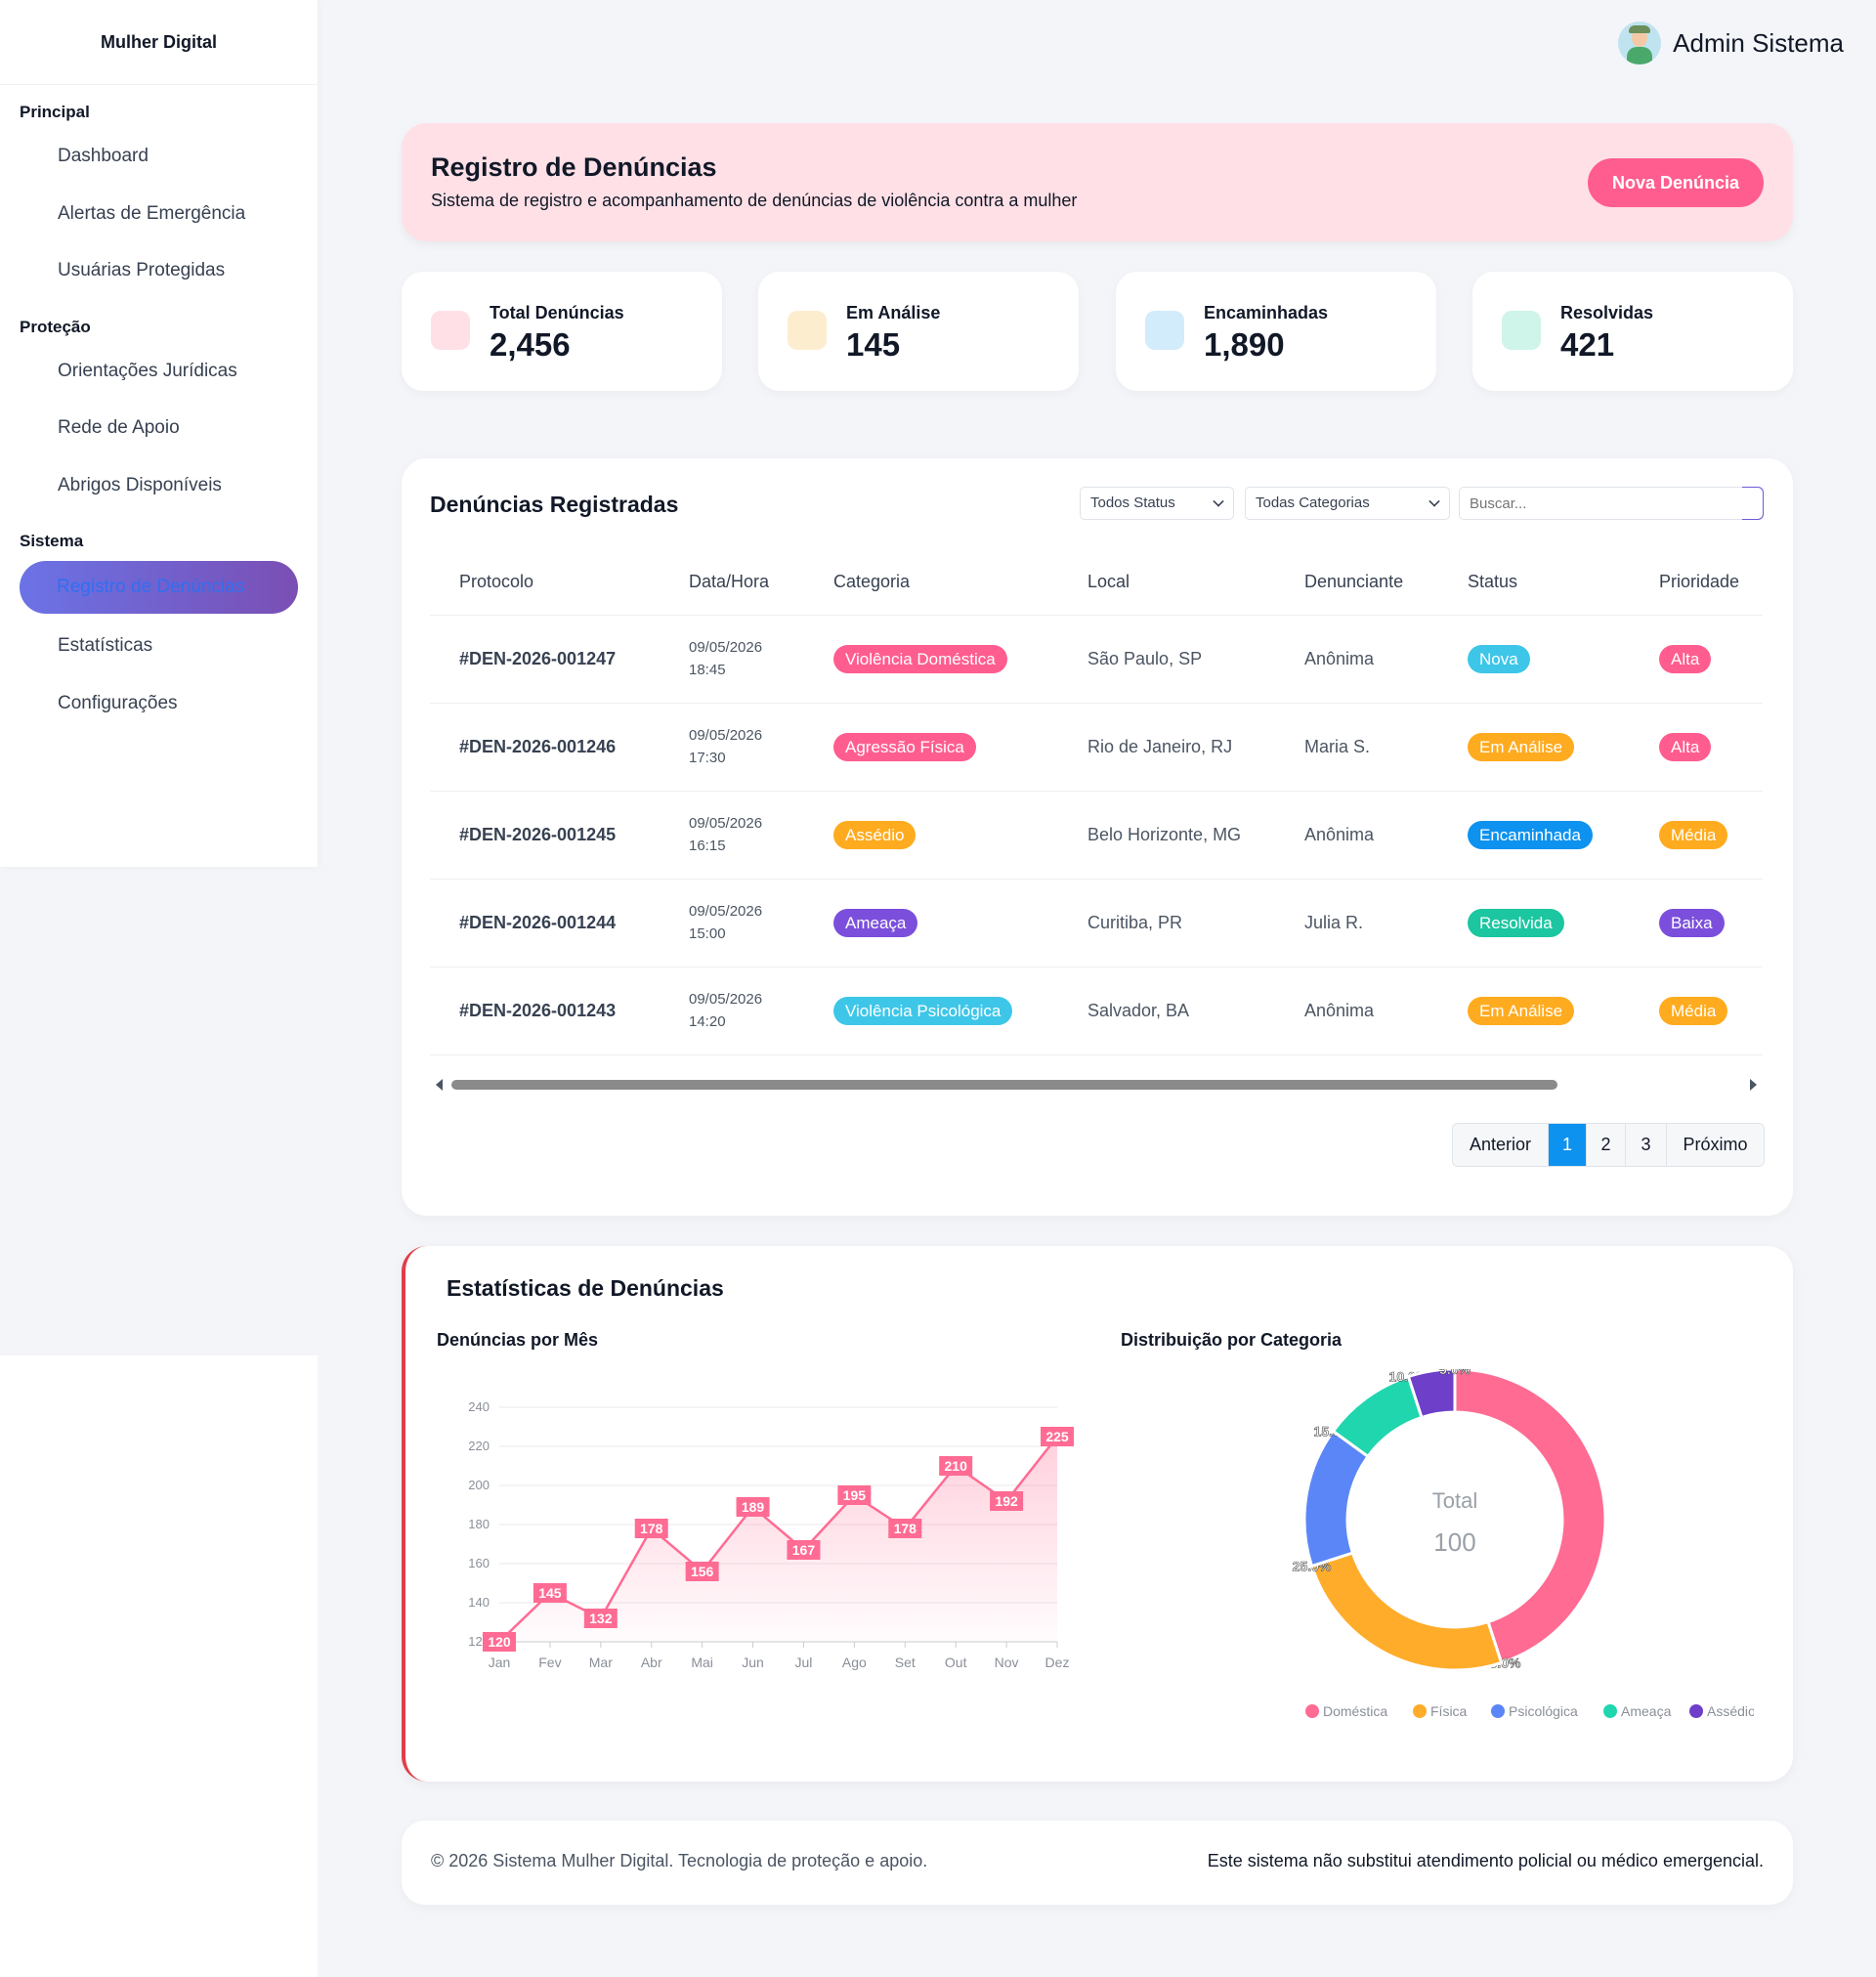 The image size is (1876, 1977). What do you see at coordinates (601, 1662) in the screenshot?
I see `x-tick-label: Mar` at bounding box center [601, 1662].